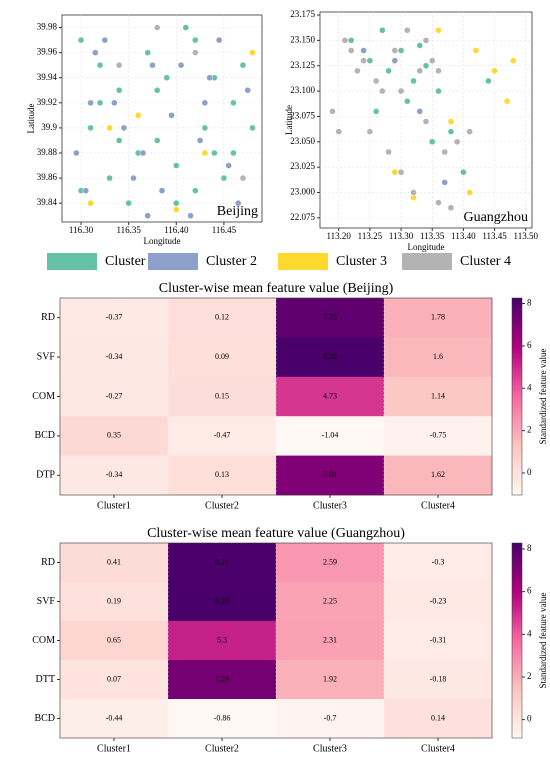  Describe the element at coordinates (48, 562) in the screenshot. I see `row-label: RD` at that location.